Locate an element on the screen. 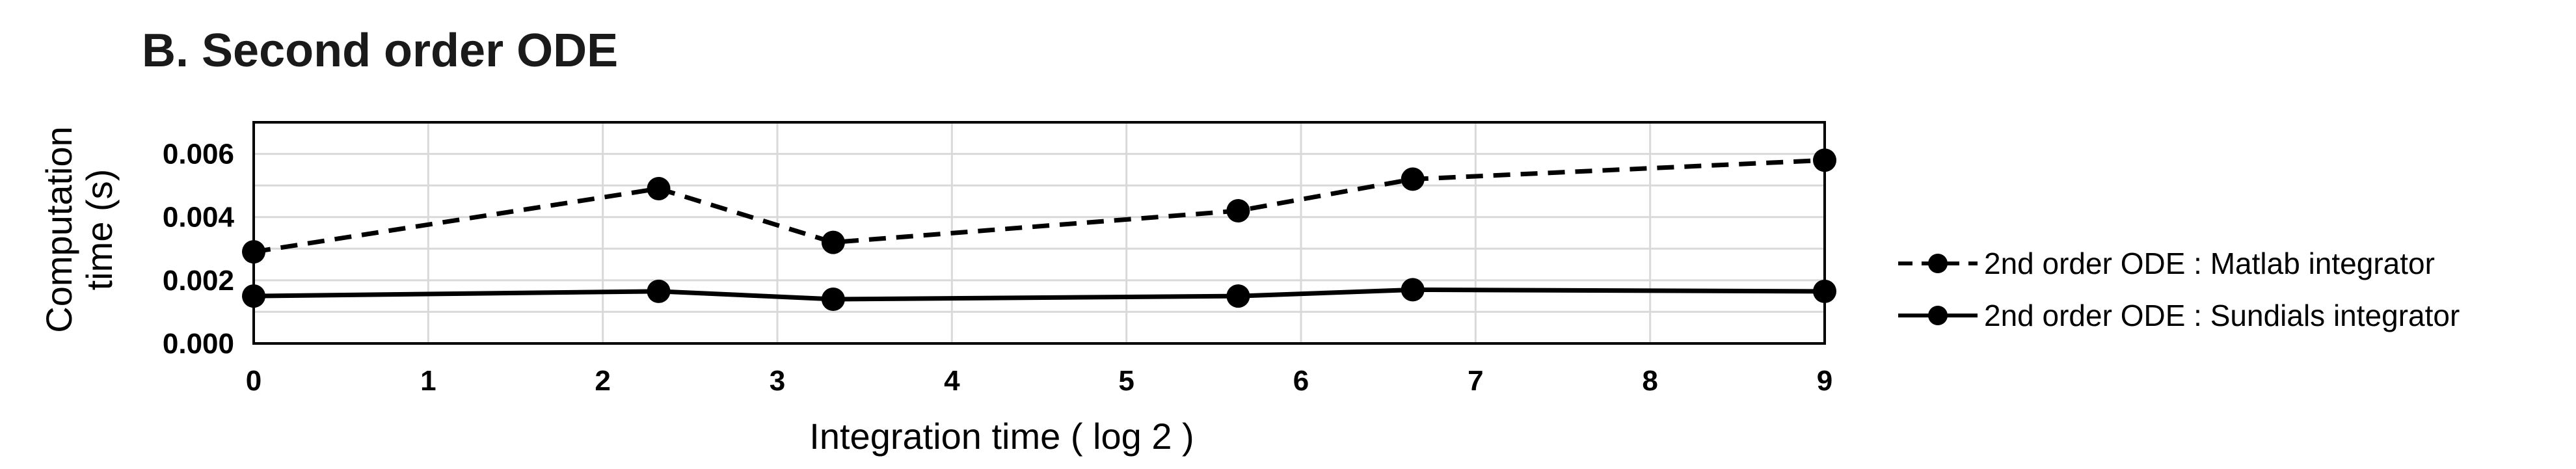 Image resolution: width=2576 pixels, height=469 pixels. y-tick-label: 0.004 is located at coordinates (199, 218).